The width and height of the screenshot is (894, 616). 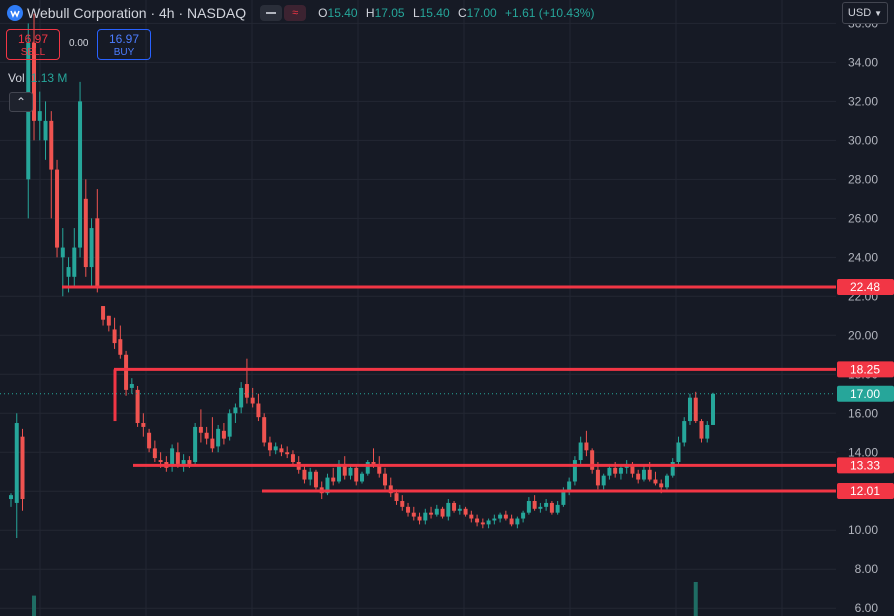 I want to click on level-tag-label: 12.01, so click(x=865, y=491).